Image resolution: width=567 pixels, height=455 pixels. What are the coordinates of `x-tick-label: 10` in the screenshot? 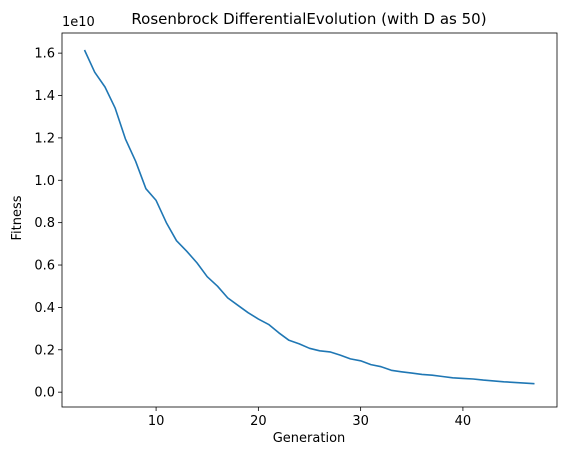 It's located at (156, 421).